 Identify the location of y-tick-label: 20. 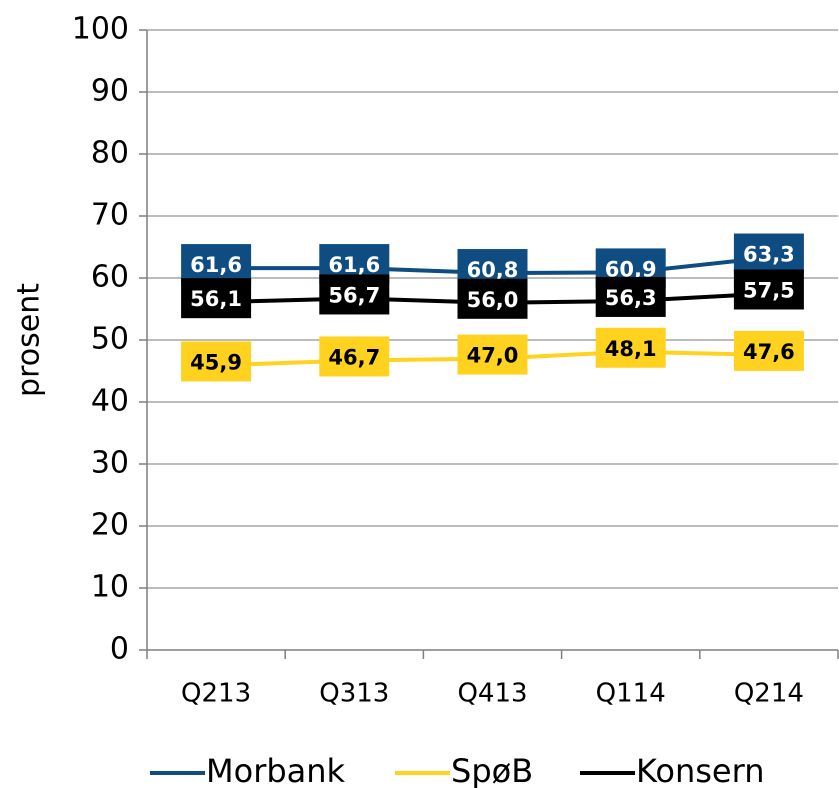
(110, 525).